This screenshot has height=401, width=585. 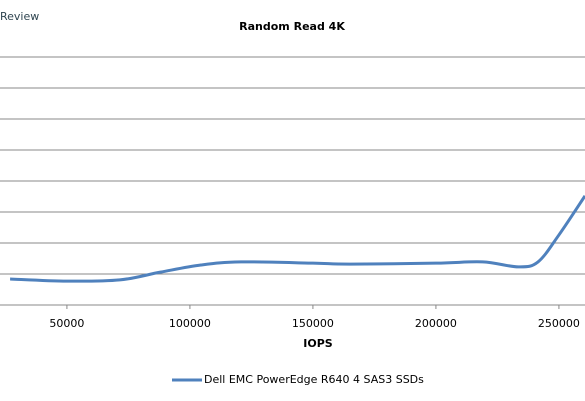 I want to click on x-tick-label: 250000, so click(x=559, y=323).